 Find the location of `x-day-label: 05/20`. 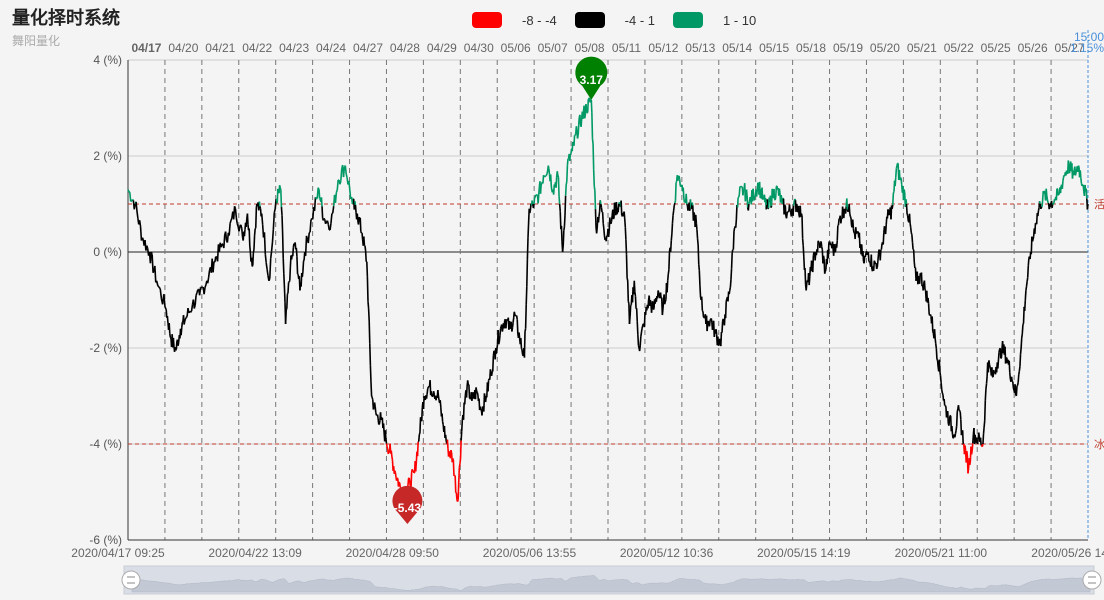

x-day-label: 05/20 is located at coordinates (885, 48).